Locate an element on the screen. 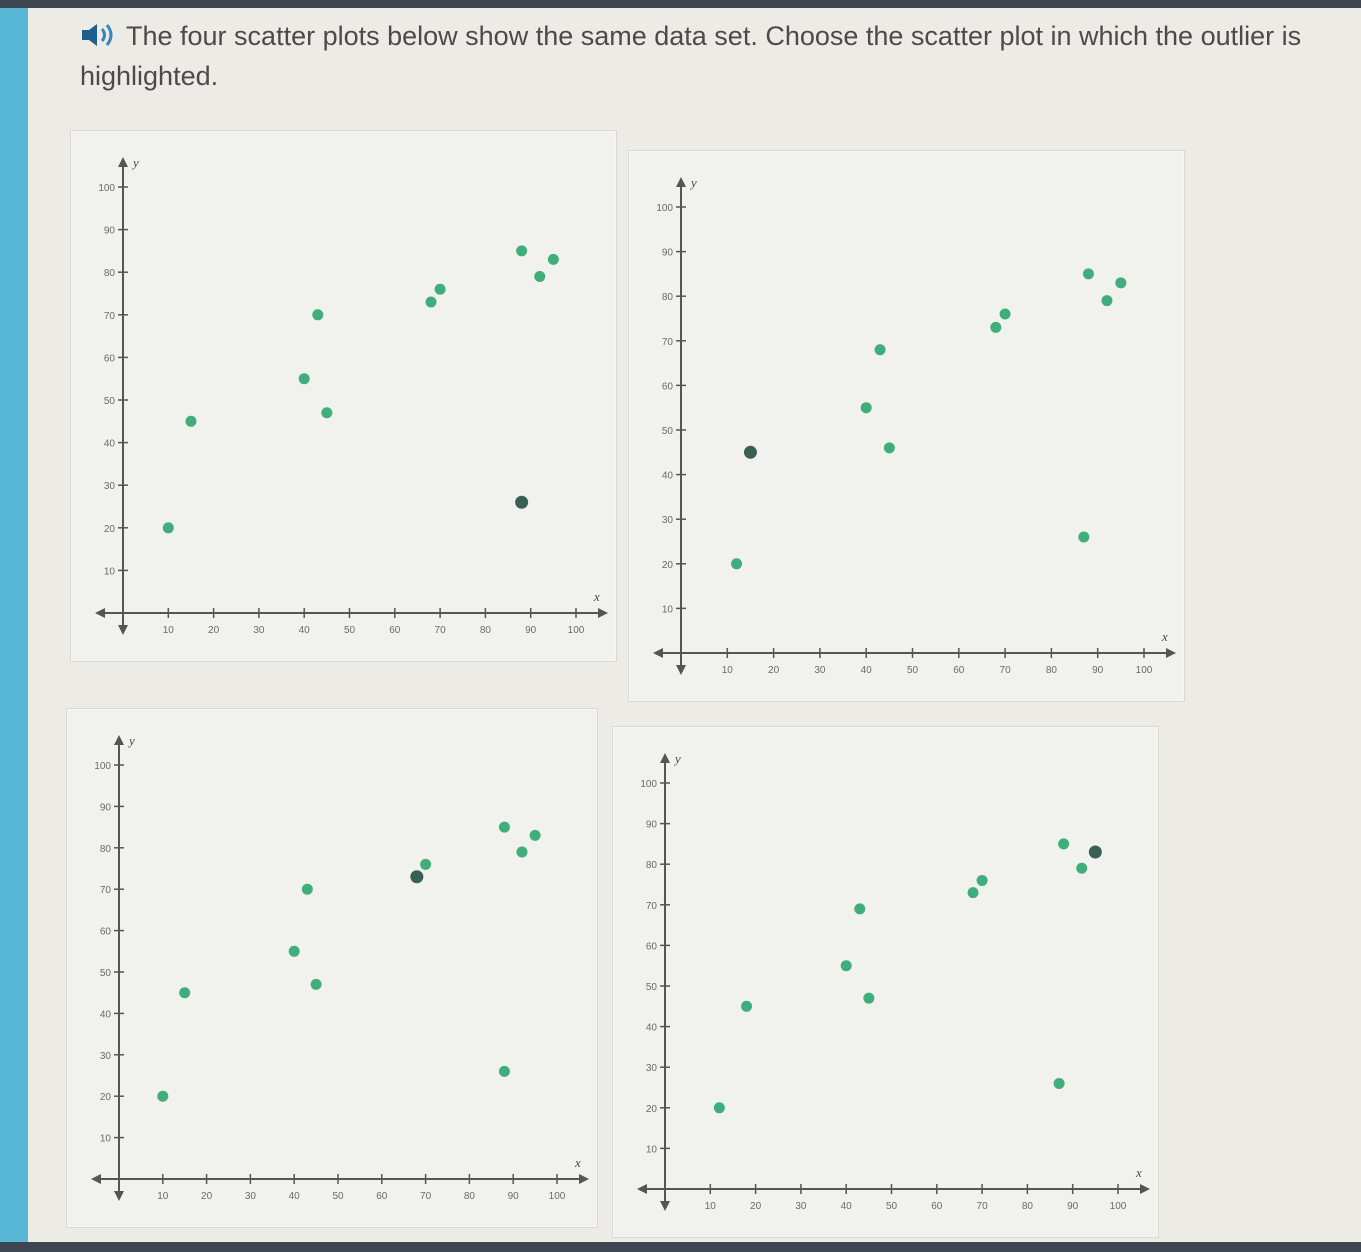 Image resolution: width=1361 pixels, height=1252 pixels. x-axis-arrow-left is located at coordinates (642, 1189).